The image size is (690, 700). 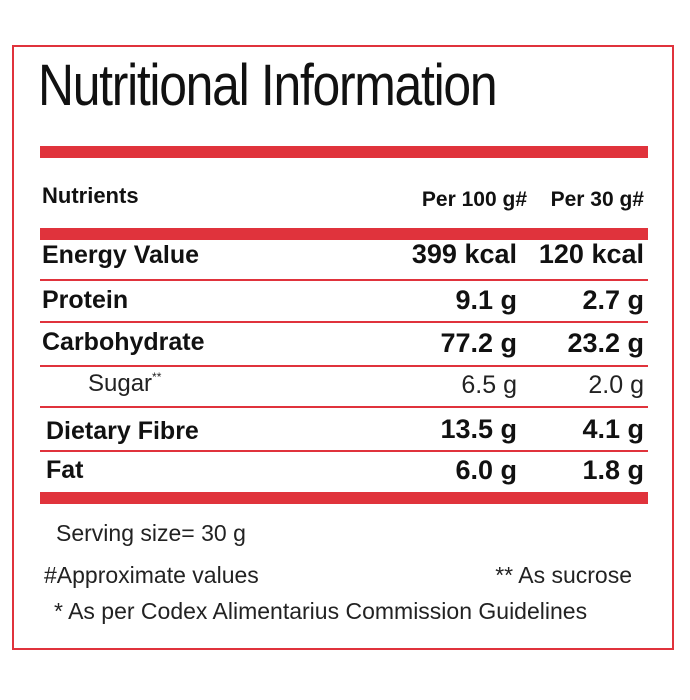 I want to click on header-nutrients: Nutrients, so click(x=90, y=195).